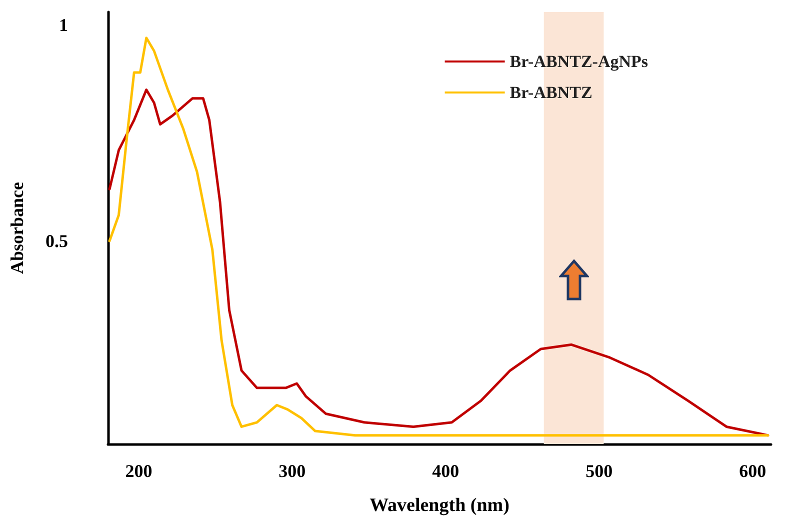  What do you see at coordinates (63, 24) in the screenshot?
I see `y-tick-label: 1` at bounding box center [63, 24].